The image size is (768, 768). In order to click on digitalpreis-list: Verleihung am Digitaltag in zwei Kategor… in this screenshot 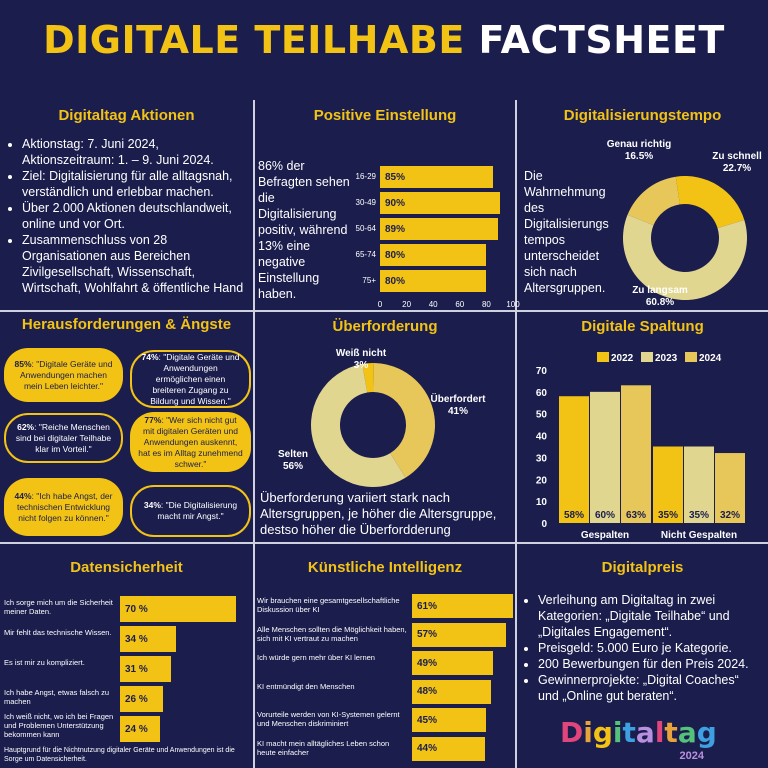, I will do `click(642, 648)`.